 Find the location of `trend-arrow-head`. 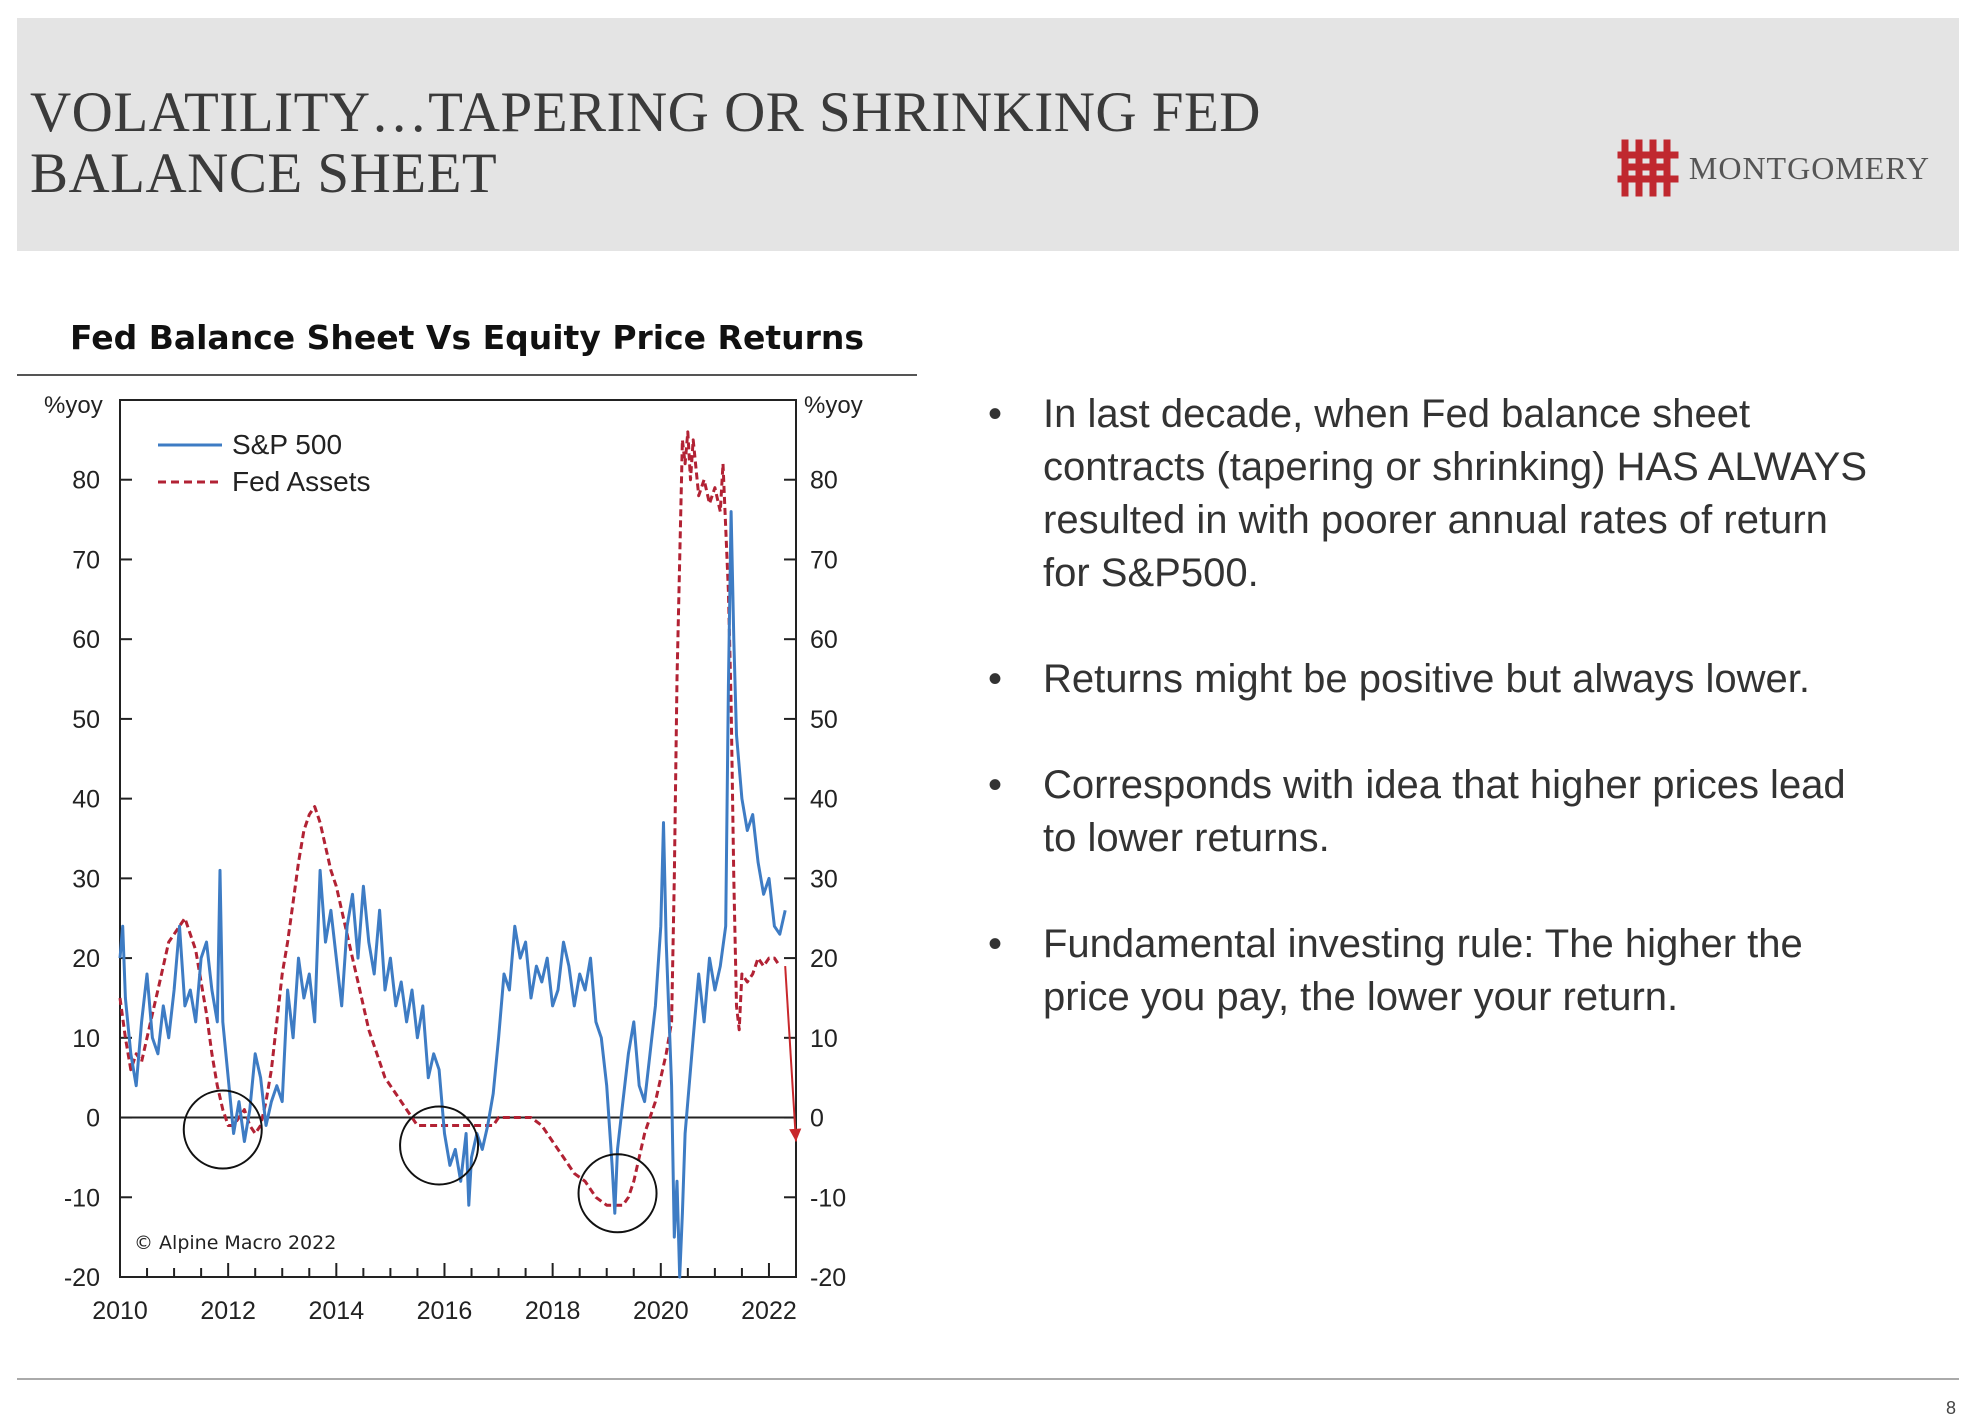

trend-arrow-head is located at coordinates (795, 1135).